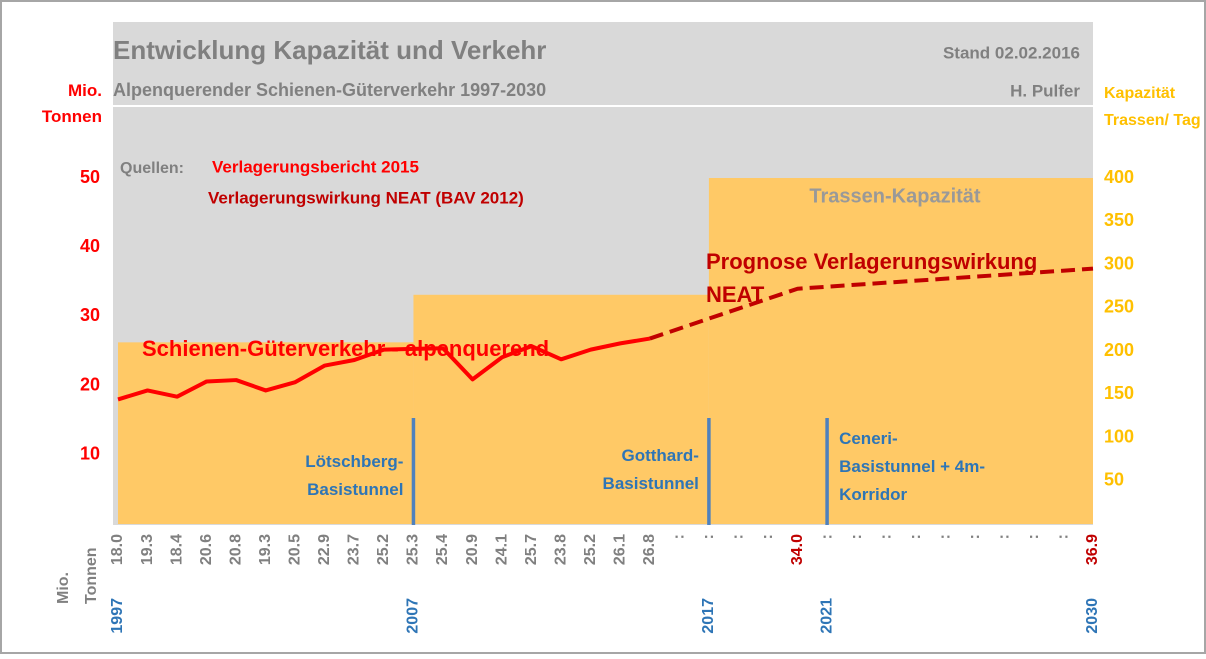  What do you see at coordinates (501, 549) in the screenshot?
I see `value-label: 24.1` at bounding box center [501, 549].